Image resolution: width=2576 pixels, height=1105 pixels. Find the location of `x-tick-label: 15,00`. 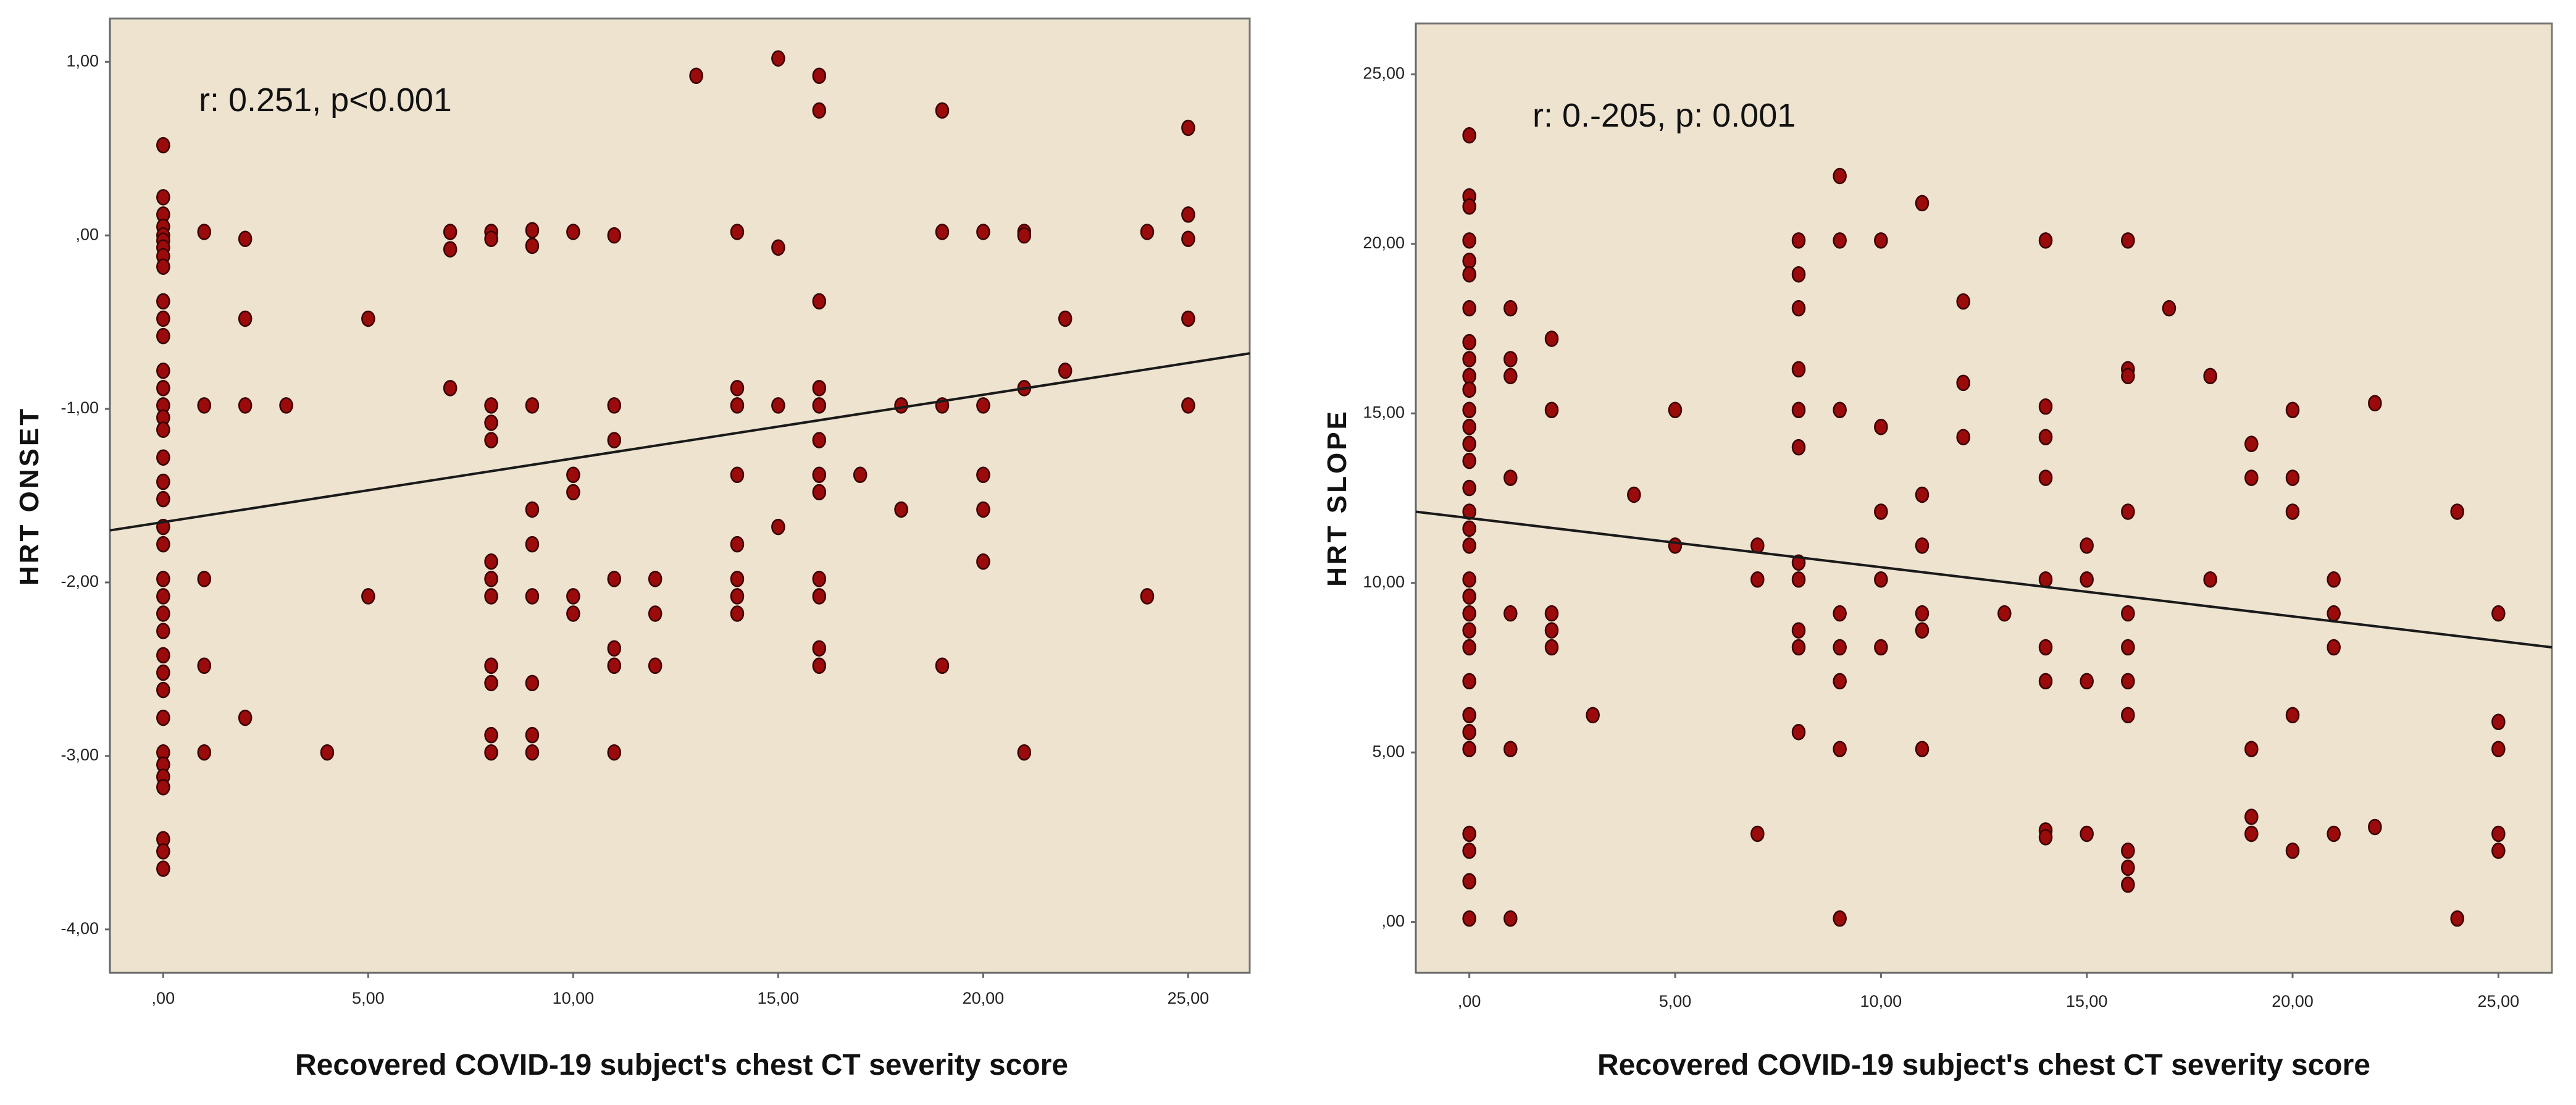

x-tick-label: 15,00 is located at coordinates (2087, 1001).